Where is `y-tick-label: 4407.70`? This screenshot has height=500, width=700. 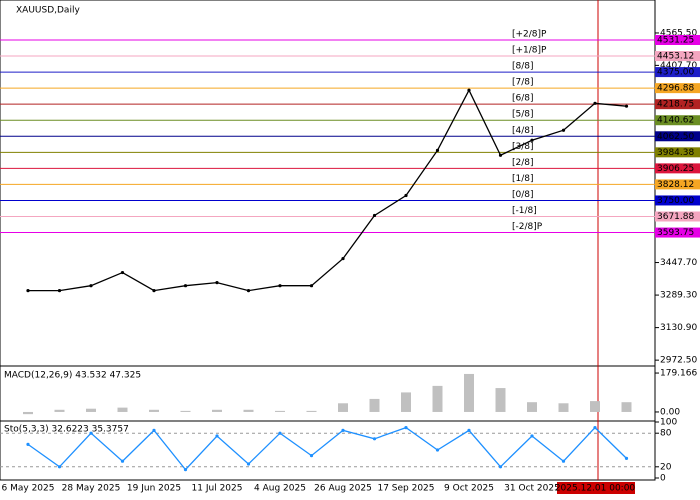 y-tick-label: 4407.70 is located at coordinates (678, 66).